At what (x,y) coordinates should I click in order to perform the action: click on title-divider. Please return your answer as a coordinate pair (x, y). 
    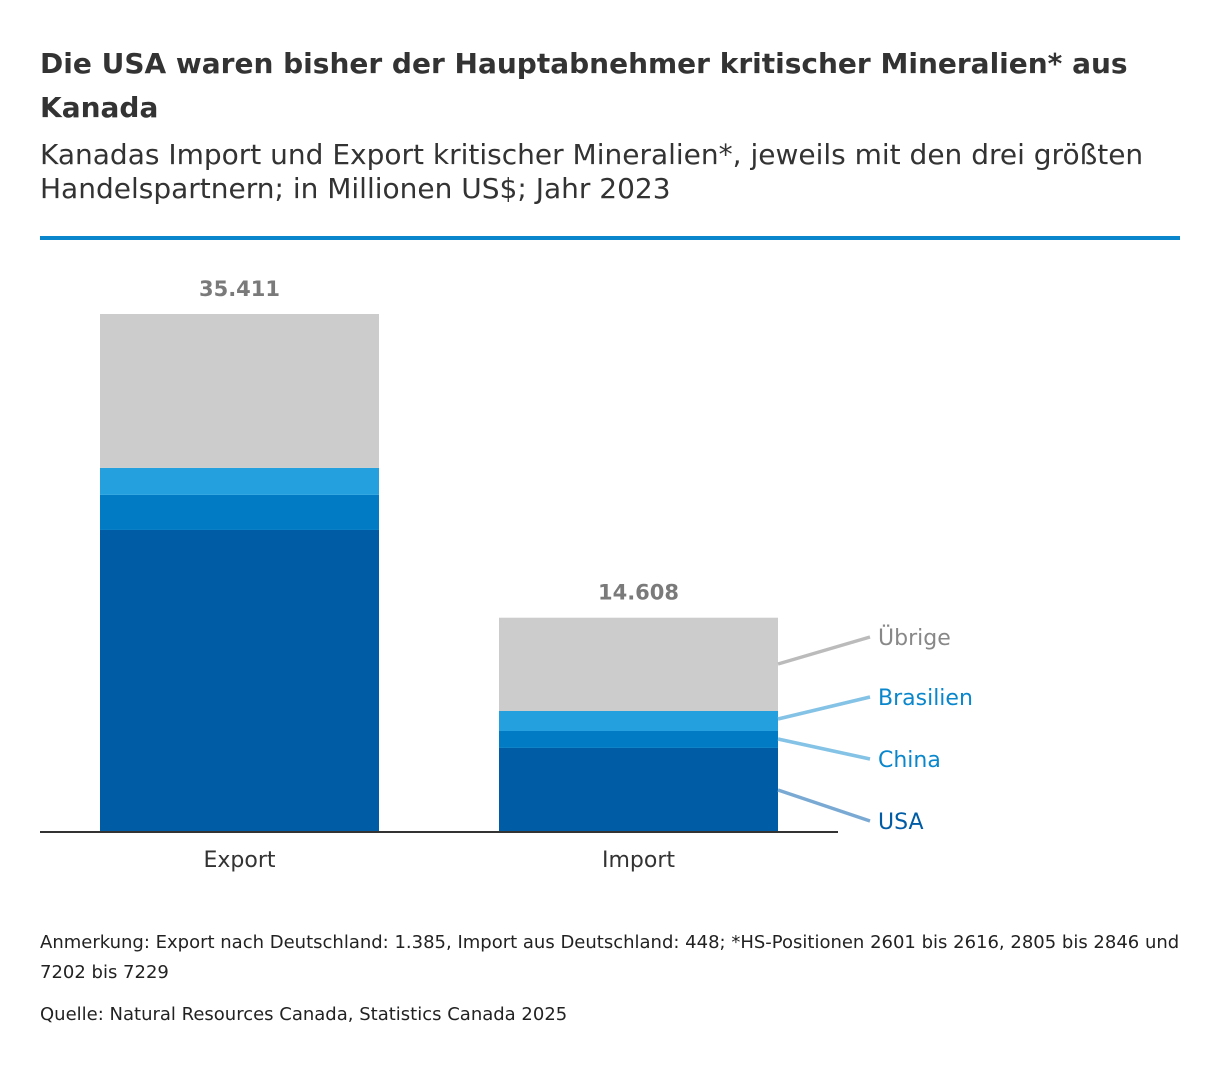
    Looking at the image, I should click on (610, 238).